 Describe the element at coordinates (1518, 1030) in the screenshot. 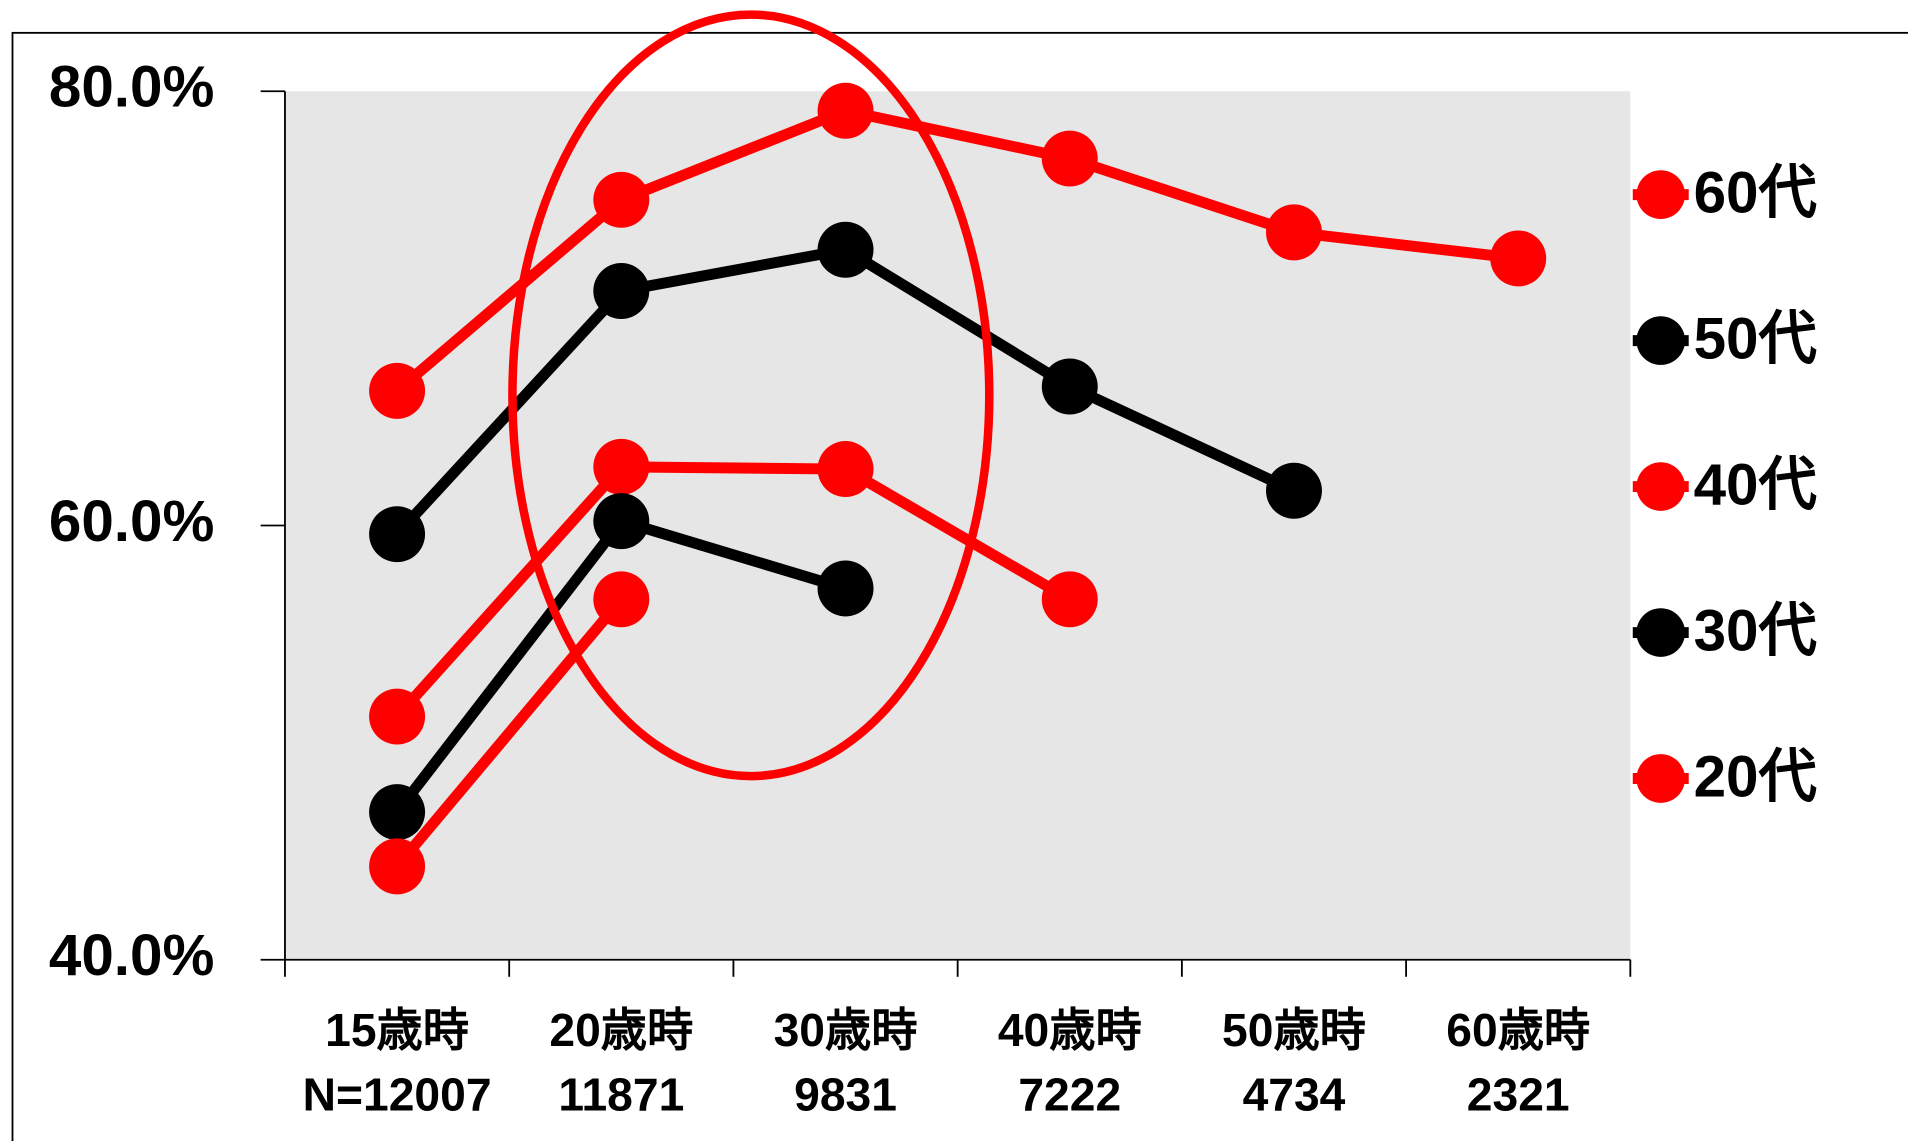

I see `x-tick-label: 60歳時` at that location.